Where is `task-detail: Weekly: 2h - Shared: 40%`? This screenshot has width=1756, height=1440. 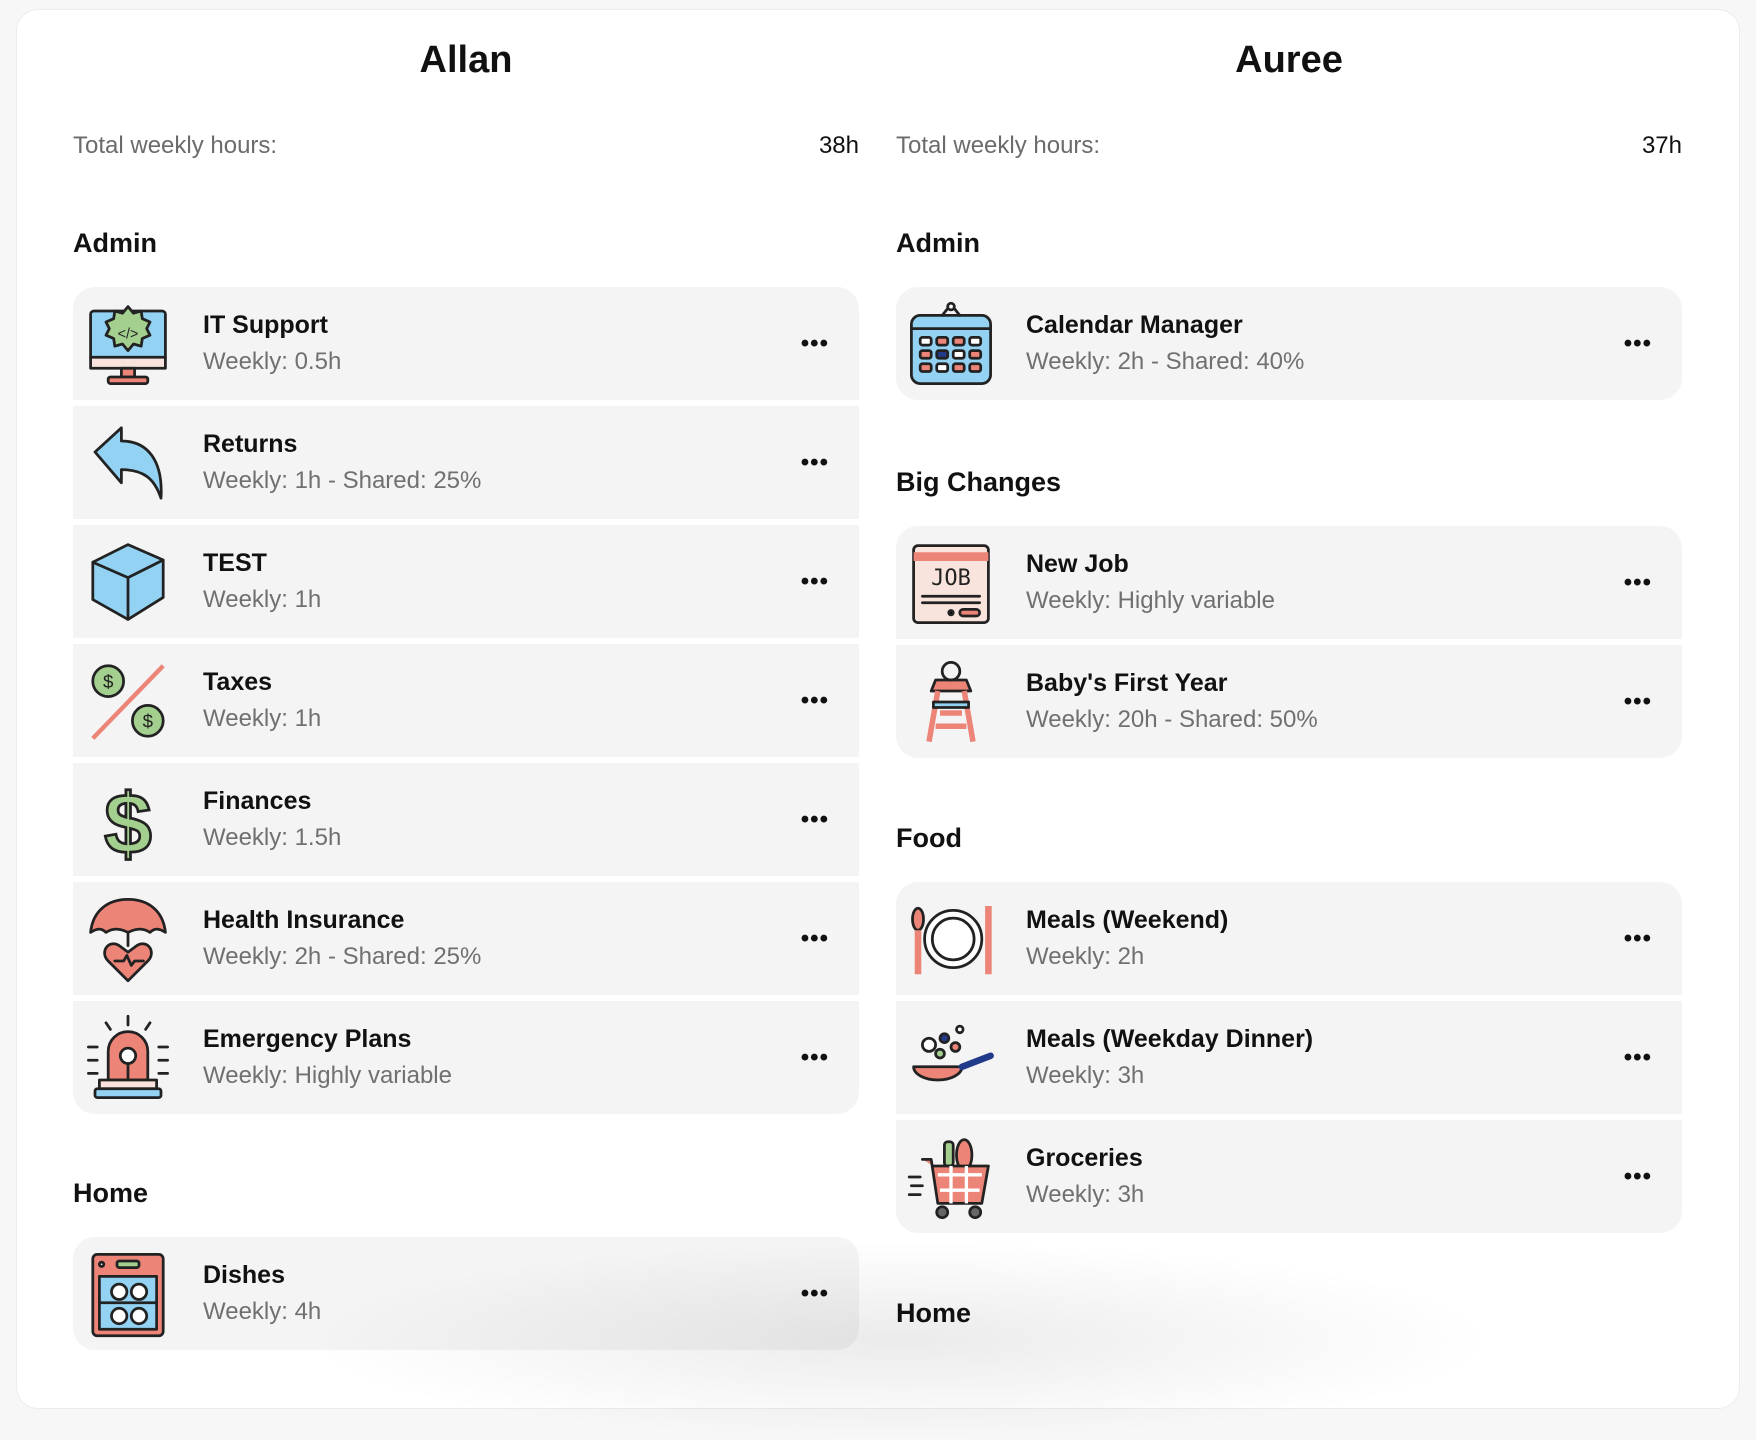 task-detail: Weekly: 2h - Shared: 40% is located at coordinates (1165, 361).